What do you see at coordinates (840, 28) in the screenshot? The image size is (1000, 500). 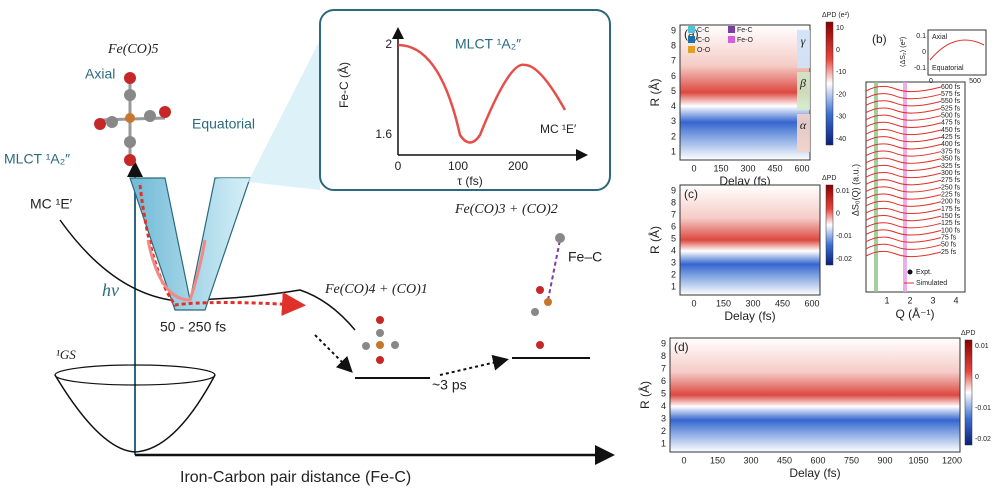 I see `colorbar-tick: 10` at bounding box center [840, 28].